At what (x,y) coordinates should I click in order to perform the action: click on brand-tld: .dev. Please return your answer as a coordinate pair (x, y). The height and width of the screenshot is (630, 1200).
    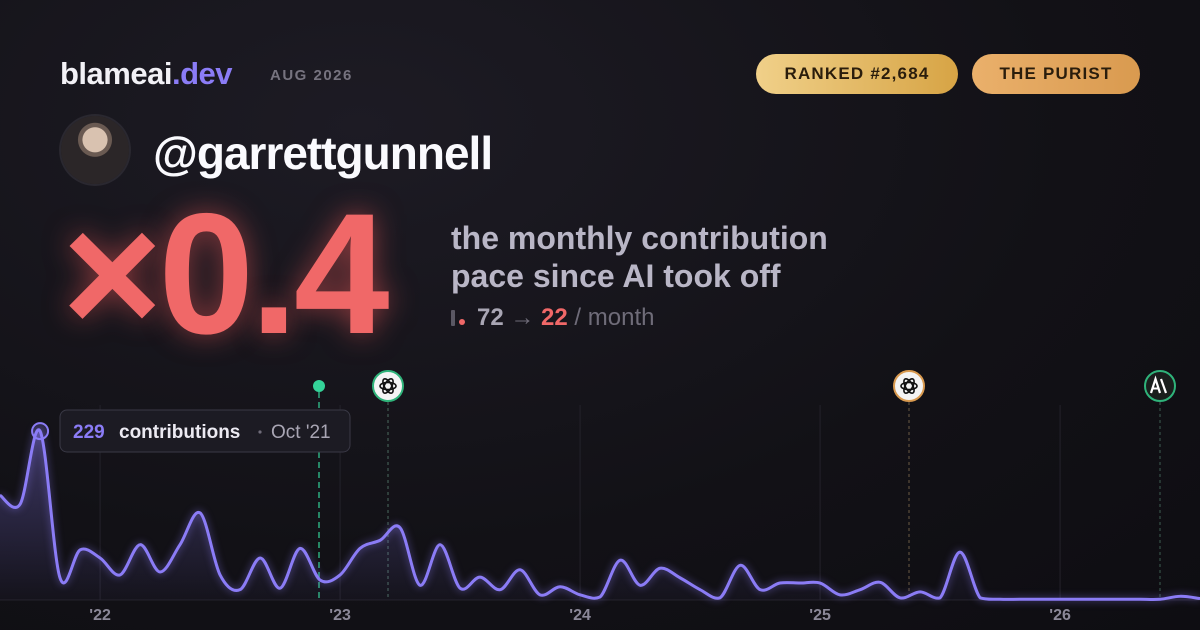
    Looking at the image, I should click on (202, 73).